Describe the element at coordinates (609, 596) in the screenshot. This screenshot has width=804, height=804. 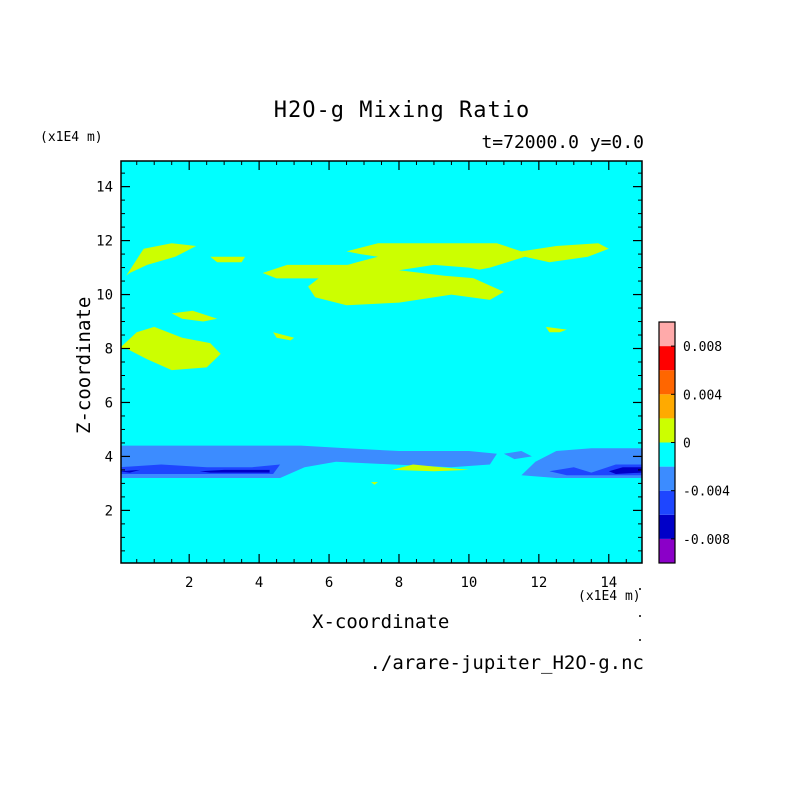
I see `x-axis-unit: (x1E4 m)` at that location.